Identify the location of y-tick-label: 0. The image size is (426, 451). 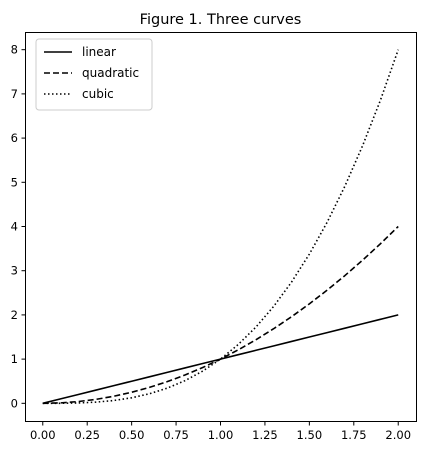
(14, 403).